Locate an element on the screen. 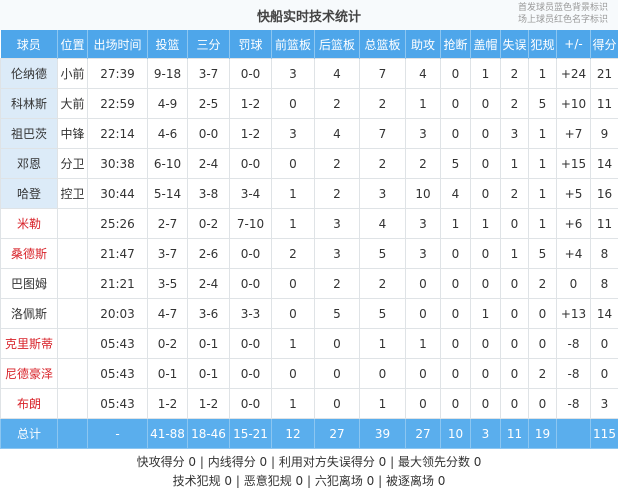 Image resolution: width=618 pixels, height=491 pixels. stat-cell: 控卫 is located at coordinates (73, 194).